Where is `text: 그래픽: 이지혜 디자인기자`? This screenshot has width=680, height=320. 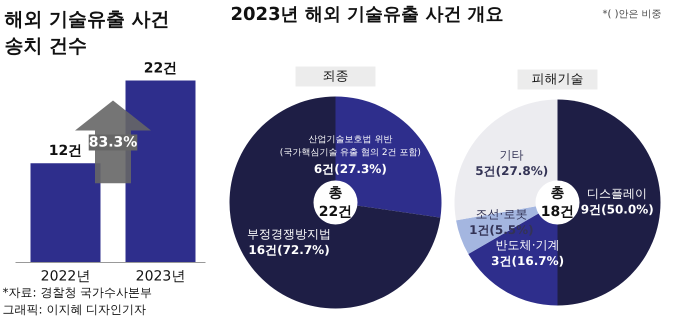
text: 그래픽: 이지혜 디자인기자 is located at coordinates (74, 309).